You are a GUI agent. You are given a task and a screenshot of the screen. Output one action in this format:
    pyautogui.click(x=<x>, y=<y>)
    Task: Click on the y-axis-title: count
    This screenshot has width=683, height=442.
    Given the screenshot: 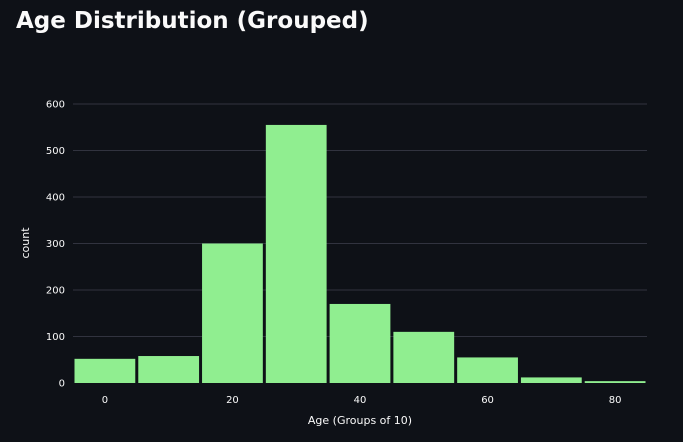 What is the action you would take?
    pyautogui.click(x=25, y=243)
    